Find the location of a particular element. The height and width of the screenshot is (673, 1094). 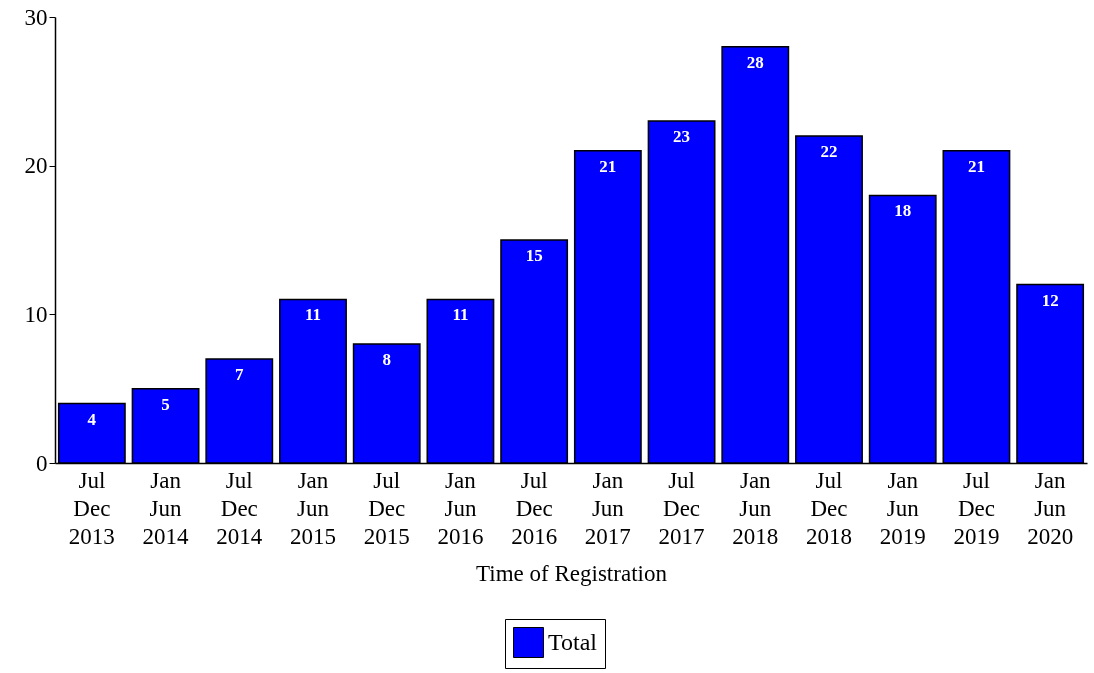

y-tick-label: 10 is located at coordinates (36, 314).